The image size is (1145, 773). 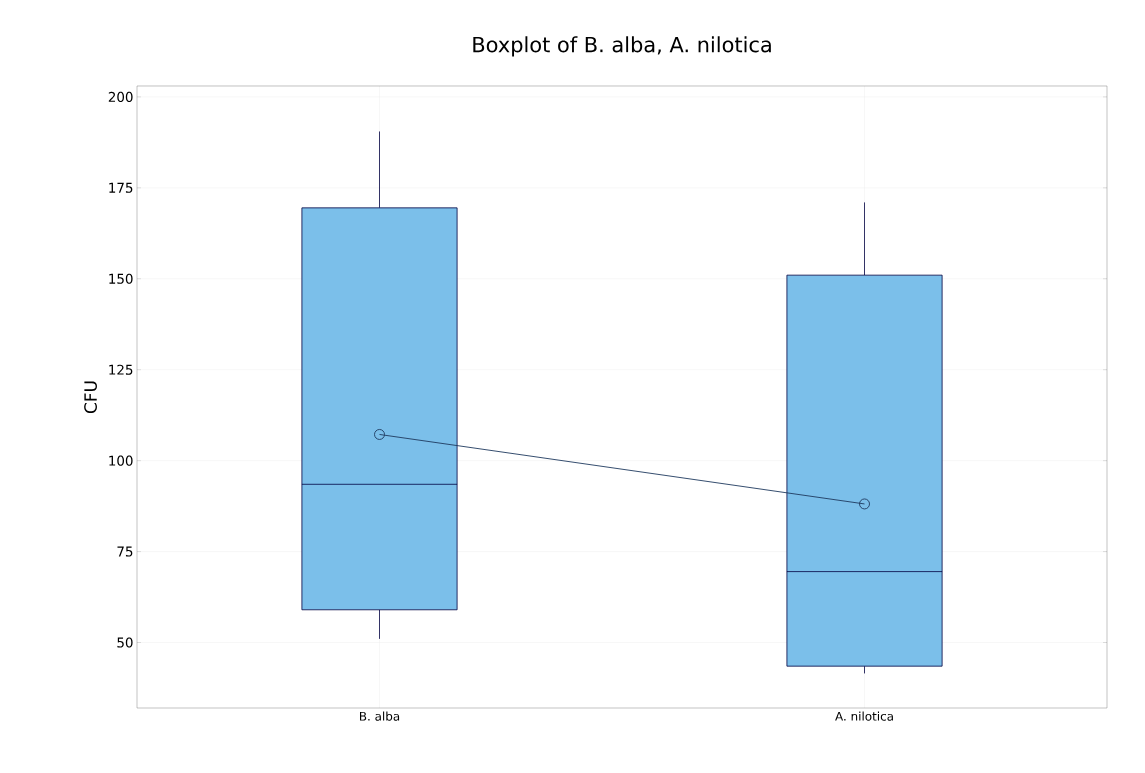 What do you see at coordinates (622, 46) in the screenshot?
I see `chart-title: Boxplot of B. alba, A. nilotica` at bounding box center [622, 46].